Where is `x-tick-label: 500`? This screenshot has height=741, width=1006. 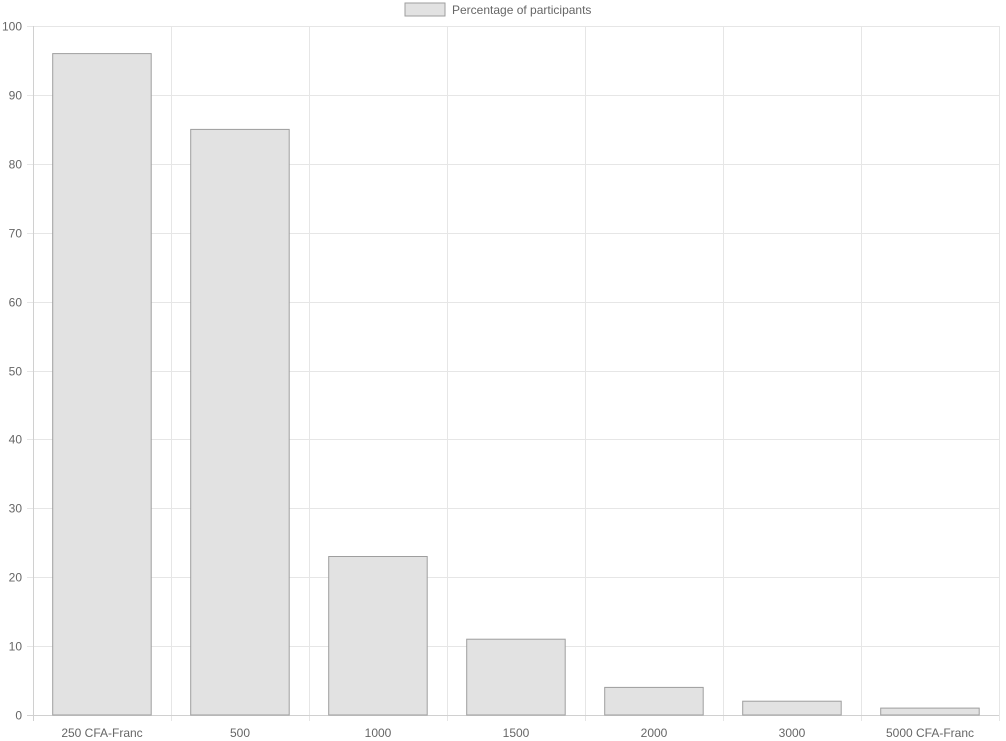 x-tick-label: 500 is located at coordinates (240, 733).